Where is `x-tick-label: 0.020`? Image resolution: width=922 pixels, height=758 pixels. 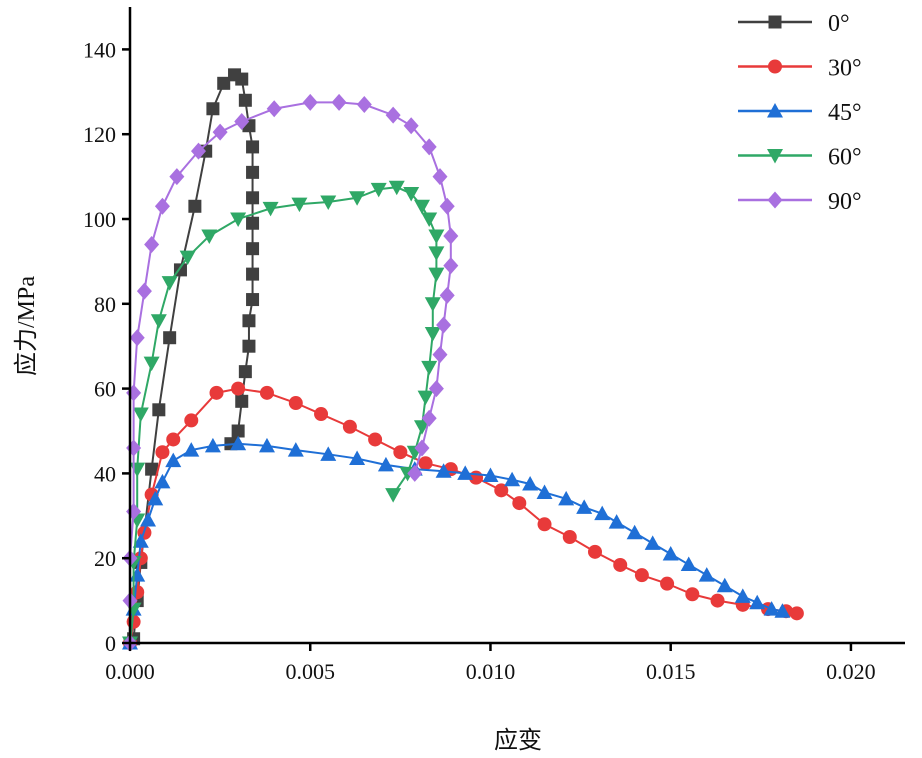 x-tick-label: 0.020 is located at coordinates (851, 671).